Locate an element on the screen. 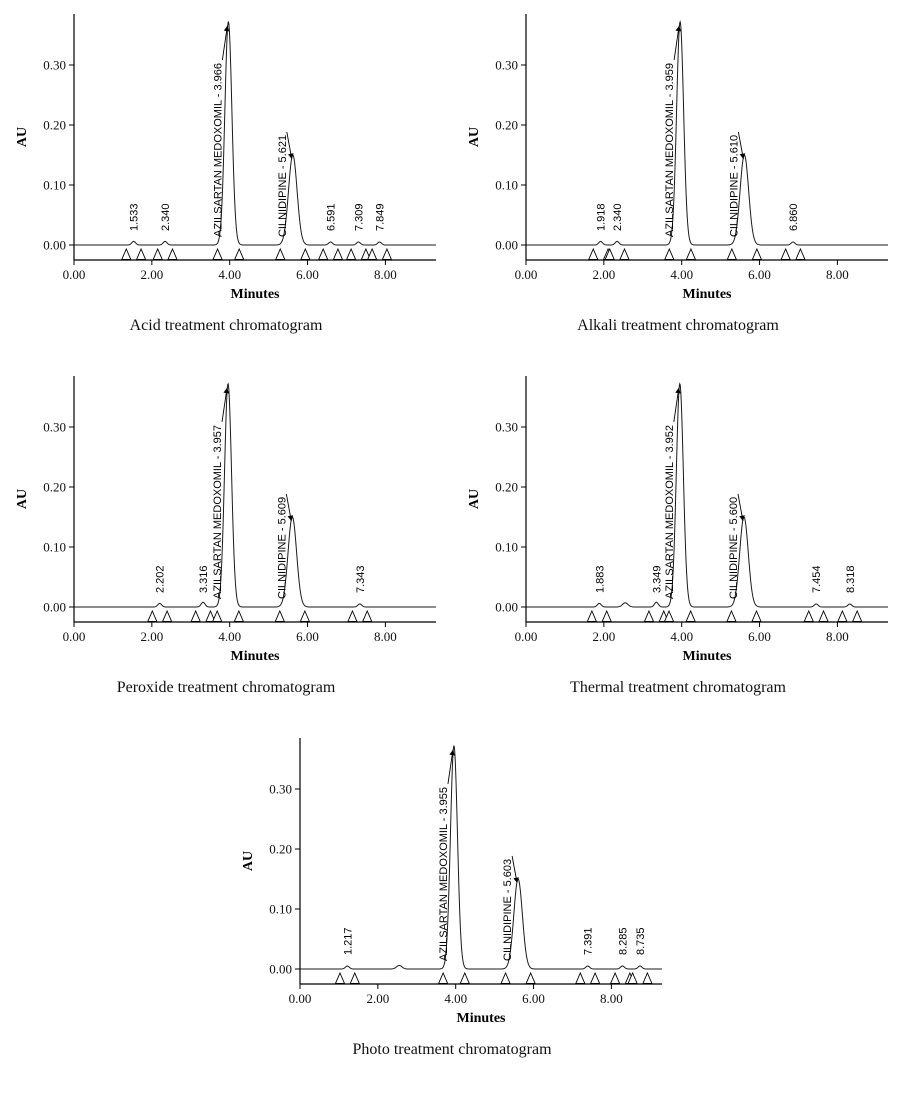  svg-text: CILNIDIPINE - 5.610 is located at coordinates (734, 186).